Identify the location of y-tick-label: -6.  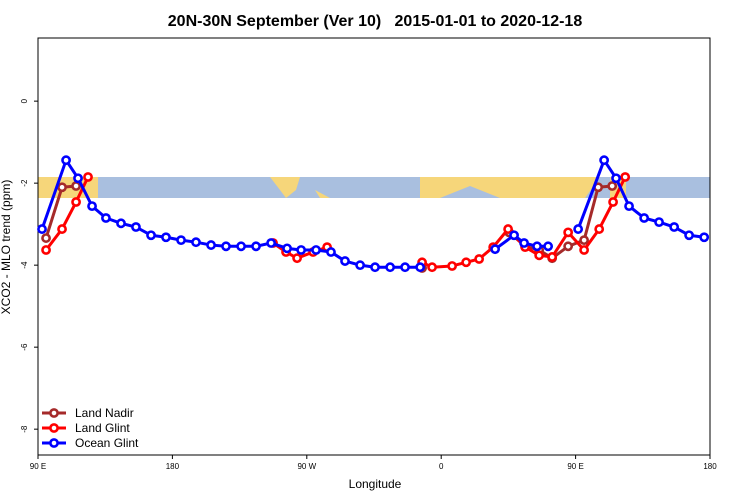
(24, 347).